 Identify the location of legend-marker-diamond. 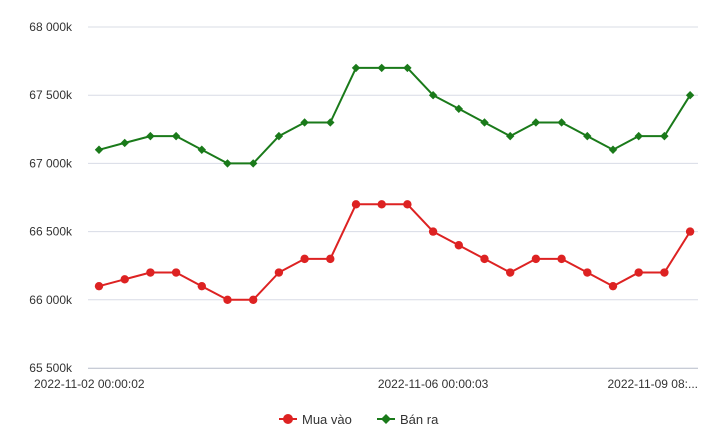
(386, 419).